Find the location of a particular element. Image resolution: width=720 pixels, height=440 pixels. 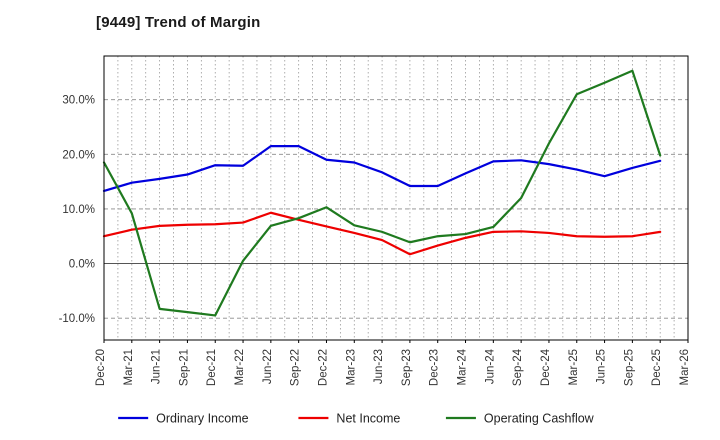

x-axis-tick-label: Dec-25 is located at coordinates (657, 367).